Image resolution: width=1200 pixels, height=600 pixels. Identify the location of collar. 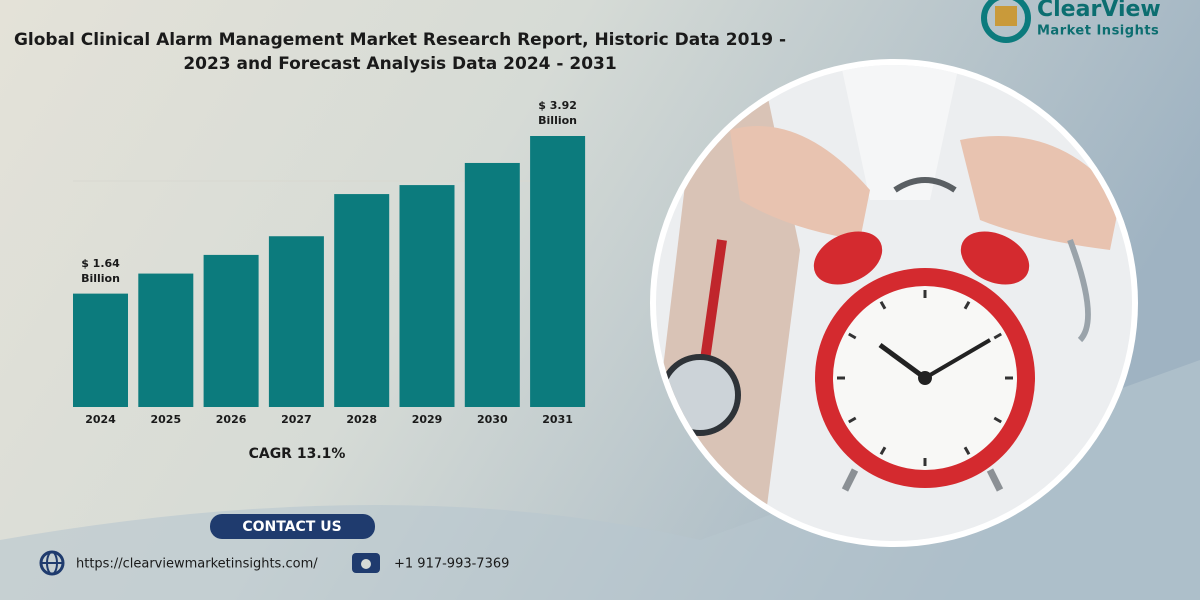
(900, 132).